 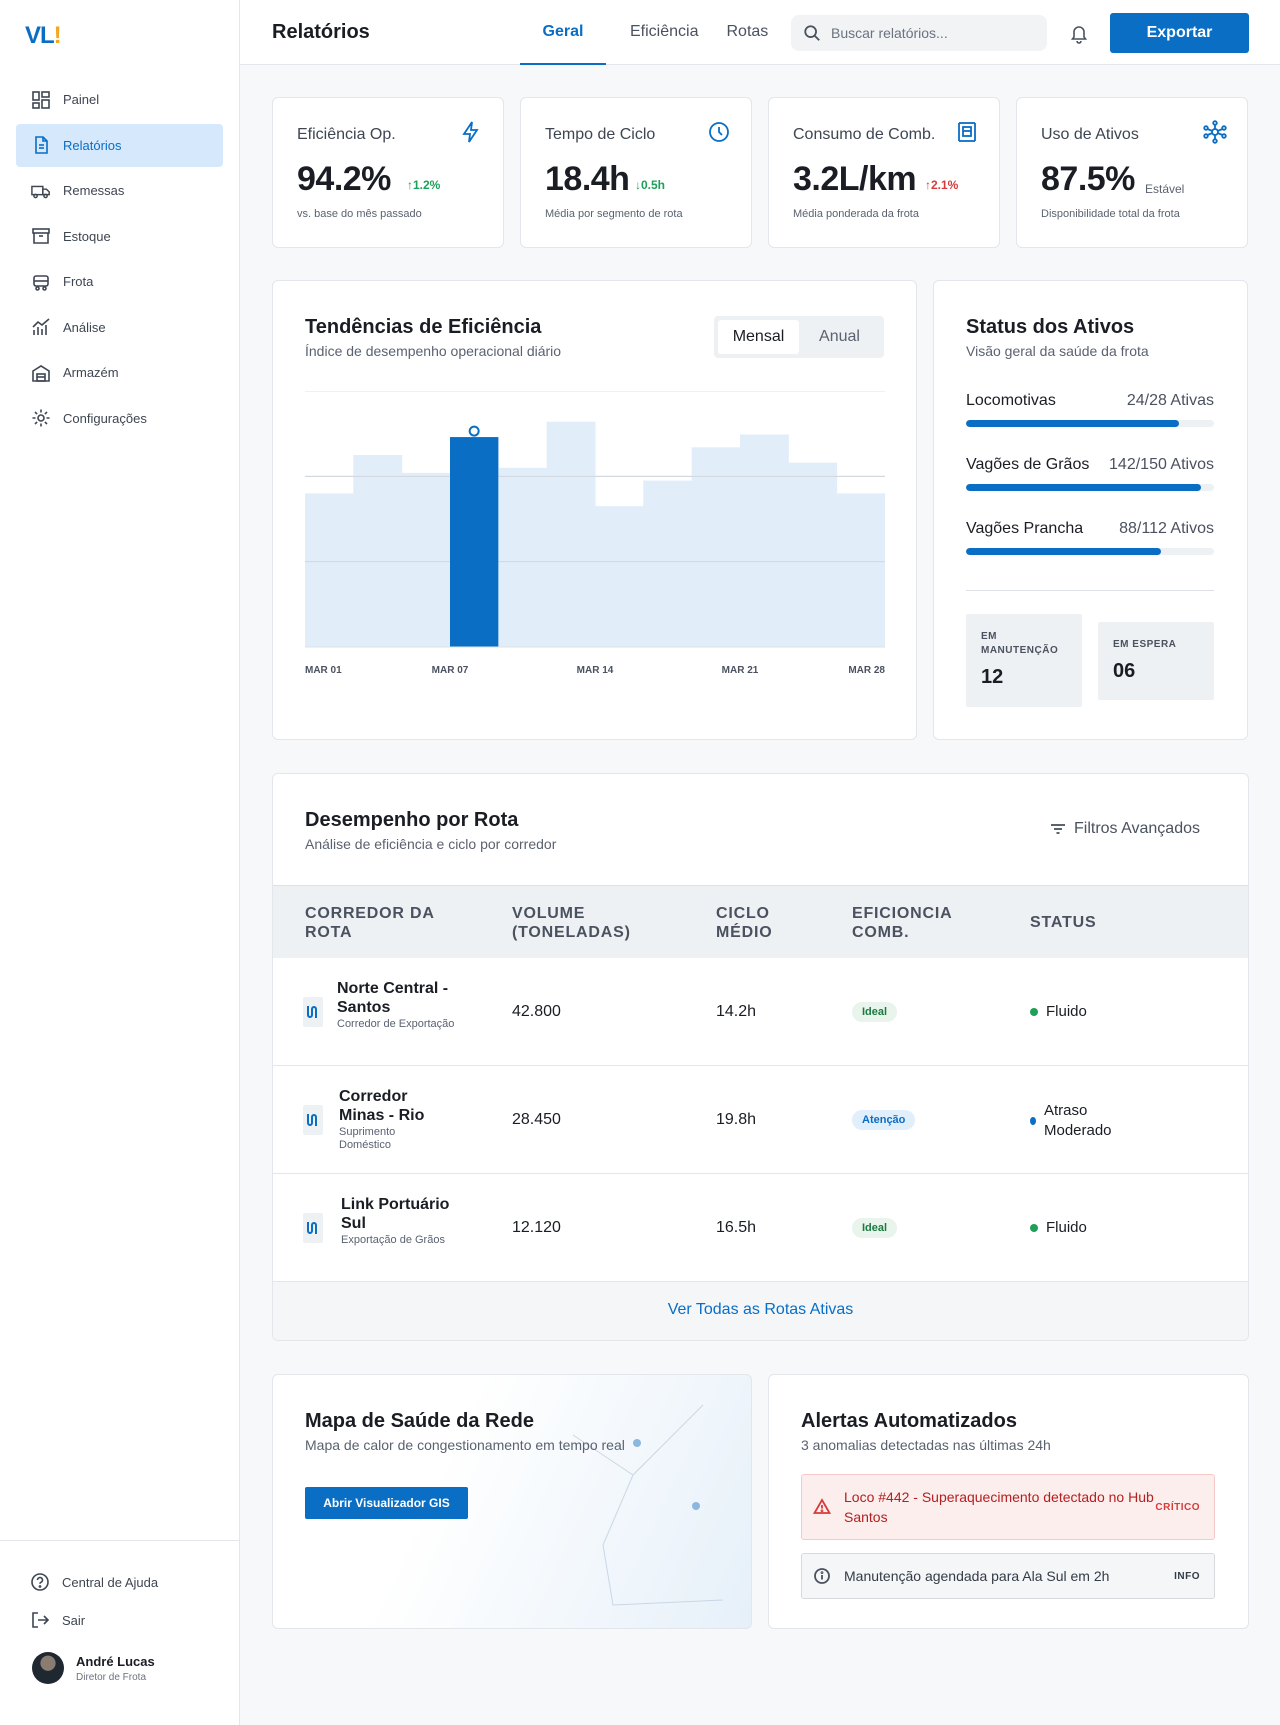 I want to click on user-role: Diretor de Frota, so click(x=111, y=1677).